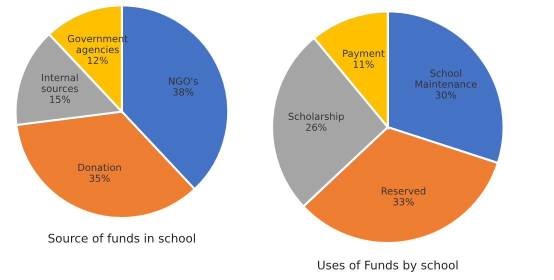 The image size is (554, 280). Describe the element at coordinates (446, 78) in the screenshot. I see `slice-label: School Maintenance` at that location.